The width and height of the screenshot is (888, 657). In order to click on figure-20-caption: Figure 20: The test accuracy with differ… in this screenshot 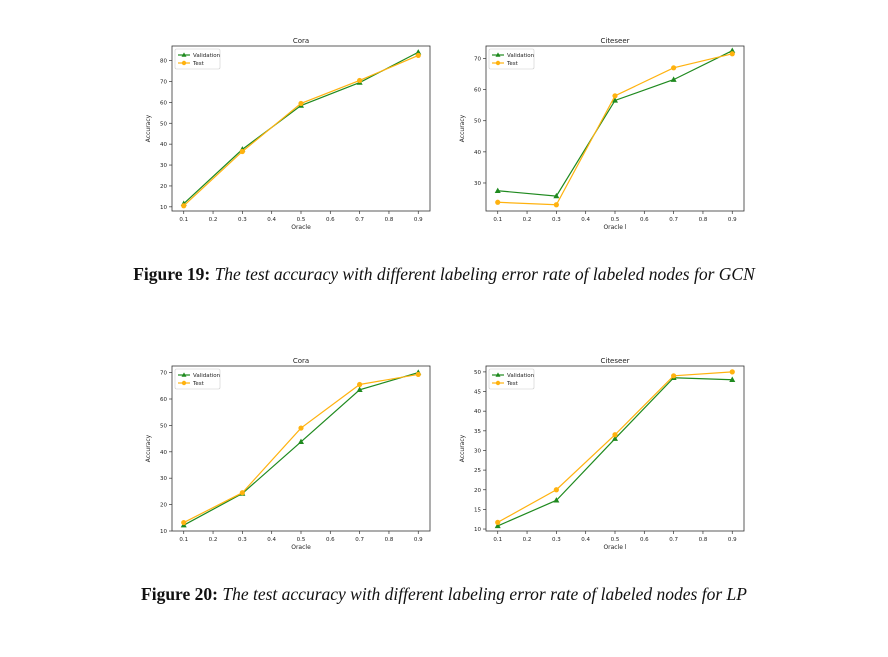, I will do `click(444, 594)`.